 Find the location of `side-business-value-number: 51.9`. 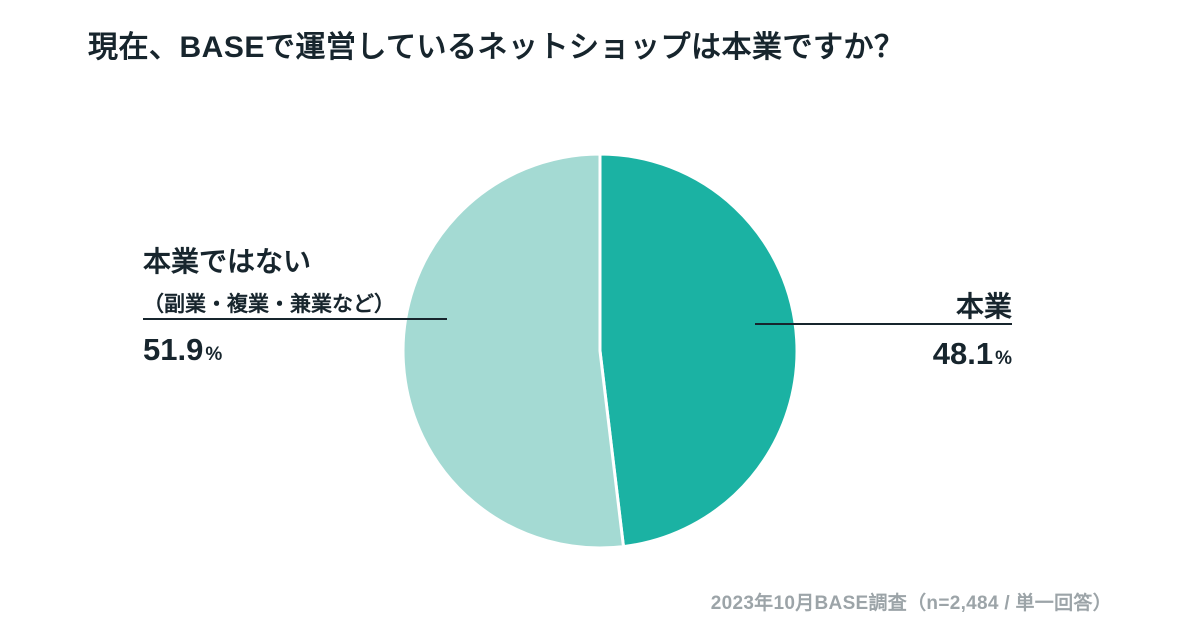

side-business-value-number: 51.9 is located at coordinates (173, 349).